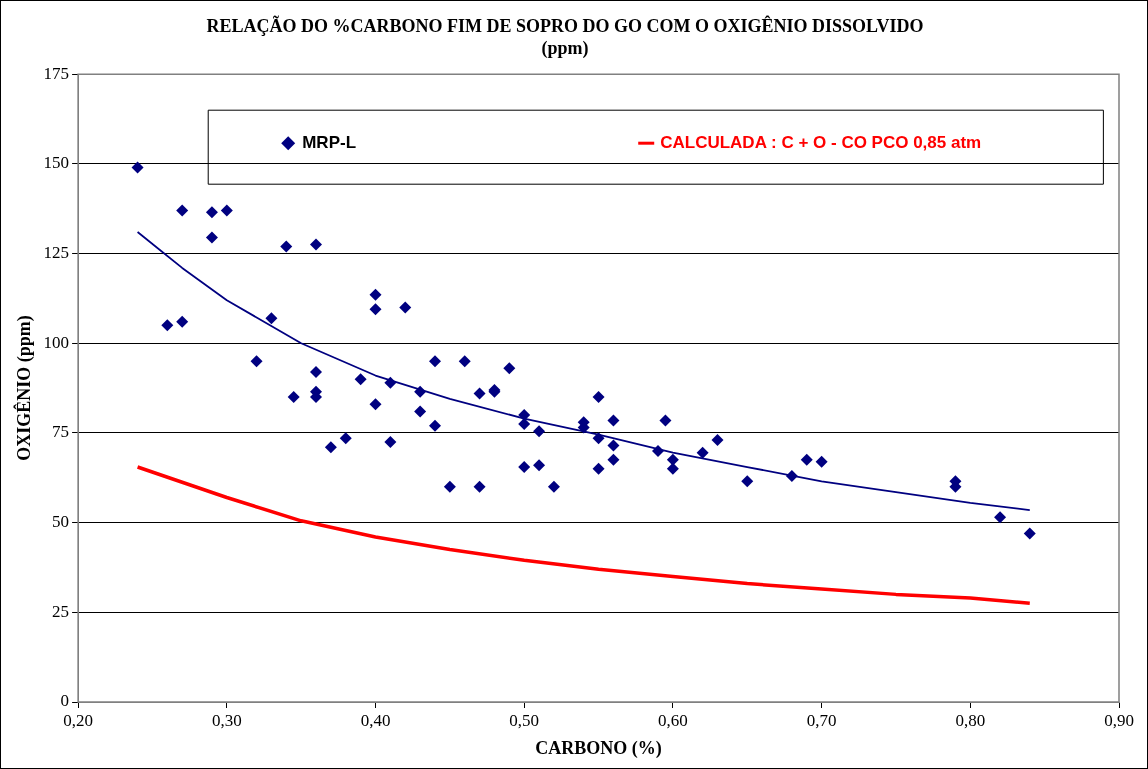 The height and width of the screenshot is (769, 1148). What do you see at coordinates (821, 142) in the screenshot?
I see `legend-label: CALCULADA : C + O - CO PCO 0,85 atm` at bounding box center [821, 142].